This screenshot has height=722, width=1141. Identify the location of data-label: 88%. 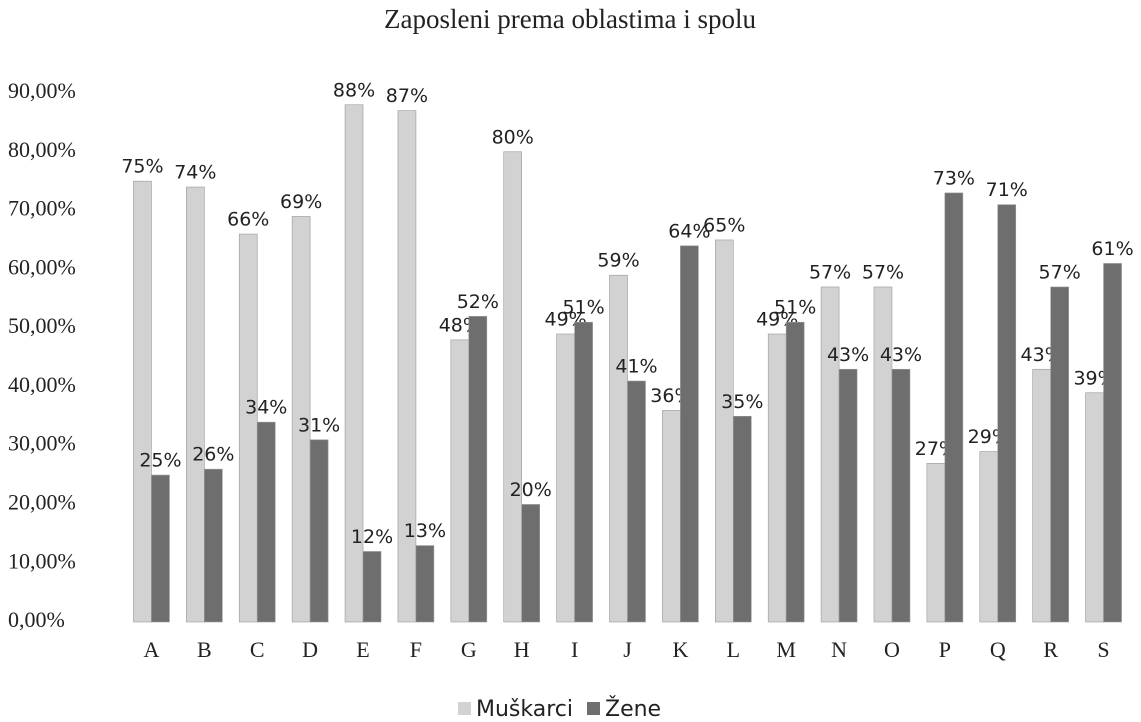
(354, 90).